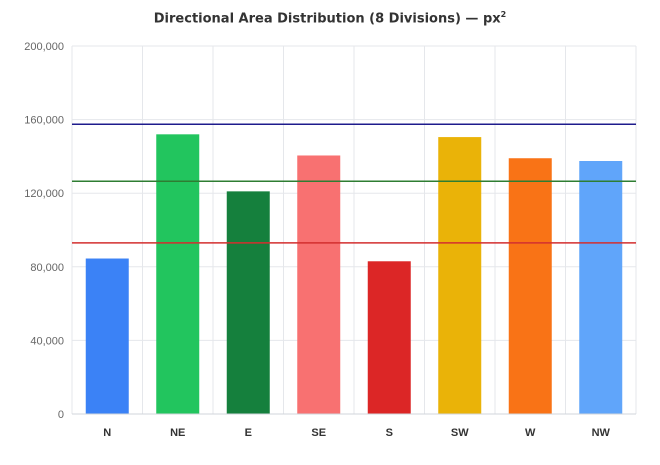 Image resolution: width=660 pixels, height=465 pixels. What do you see at coordinates (460, 433) in the screenshot?
I see `x-tick-label: SW` at bounding box center [460, 433].